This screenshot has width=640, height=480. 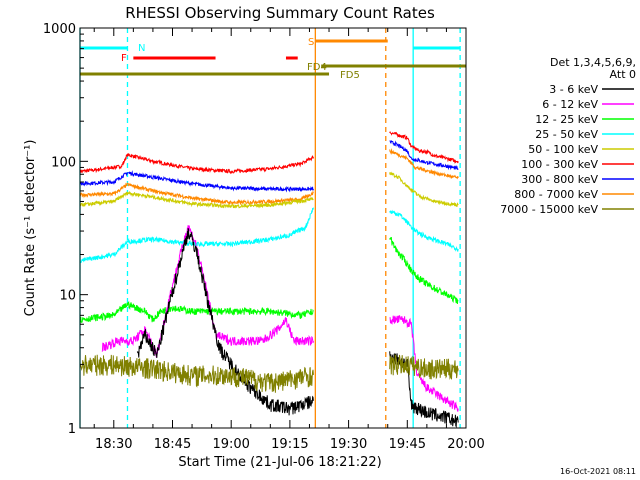 I want to click on legend-entry-label: 6 - 12 keV, so click(x=570, y=104).